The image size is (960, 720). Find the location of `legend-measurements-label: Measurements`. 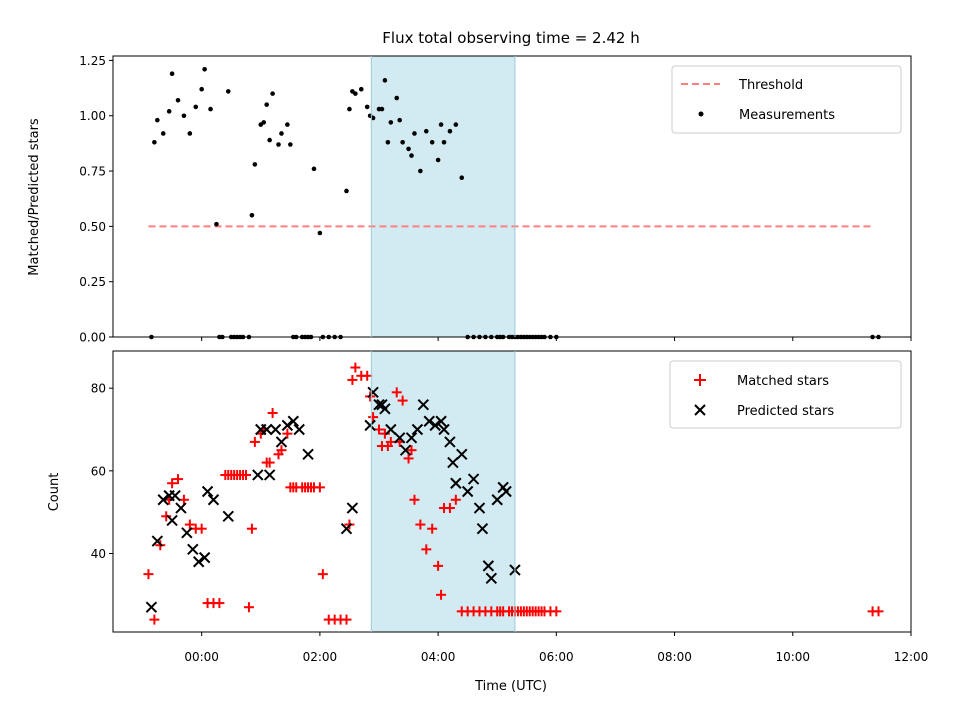

legend-measurements-label: Measurements is located at coordinates (787, 115).